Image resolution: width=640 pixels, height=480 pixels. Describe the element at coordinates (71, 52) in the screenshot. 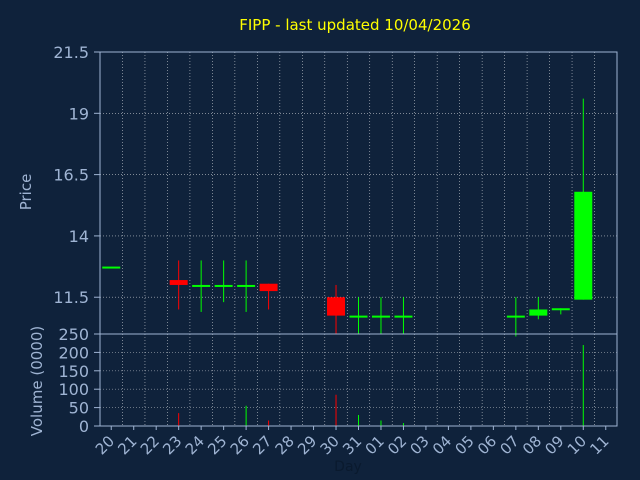

I see `price-tick-label: 21.5` at that location.